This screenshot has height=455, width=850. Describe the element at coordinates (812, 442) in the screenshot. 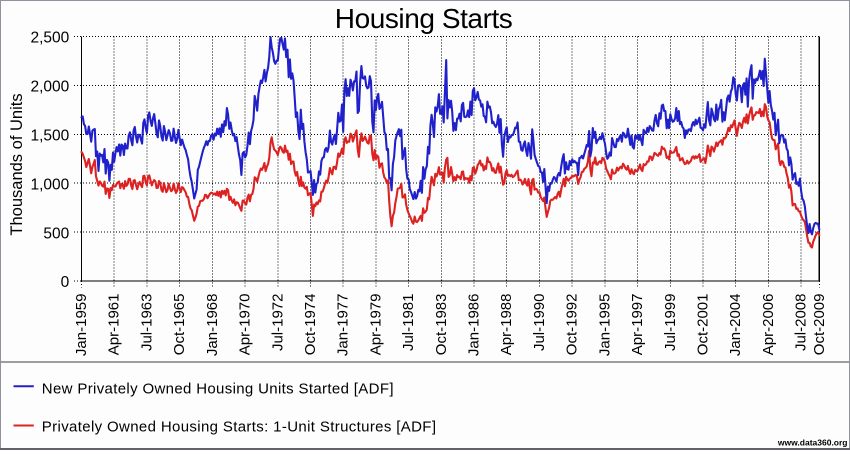

I see `svg-text: www.data360.org` at that location.